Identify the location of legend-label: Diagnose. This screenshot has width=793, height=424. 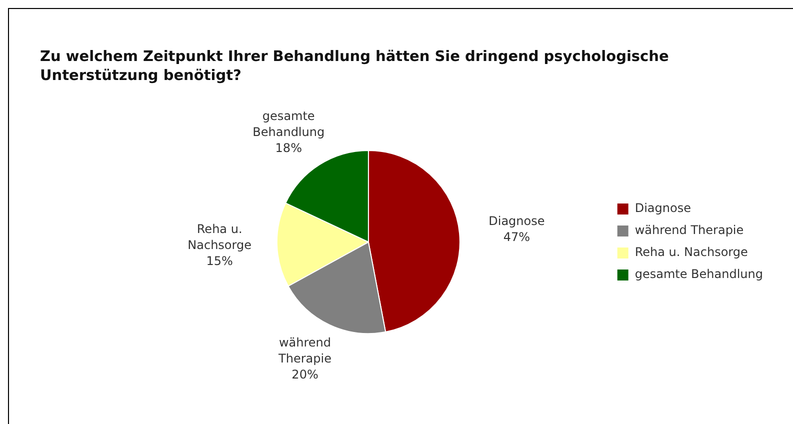
(662, 208).